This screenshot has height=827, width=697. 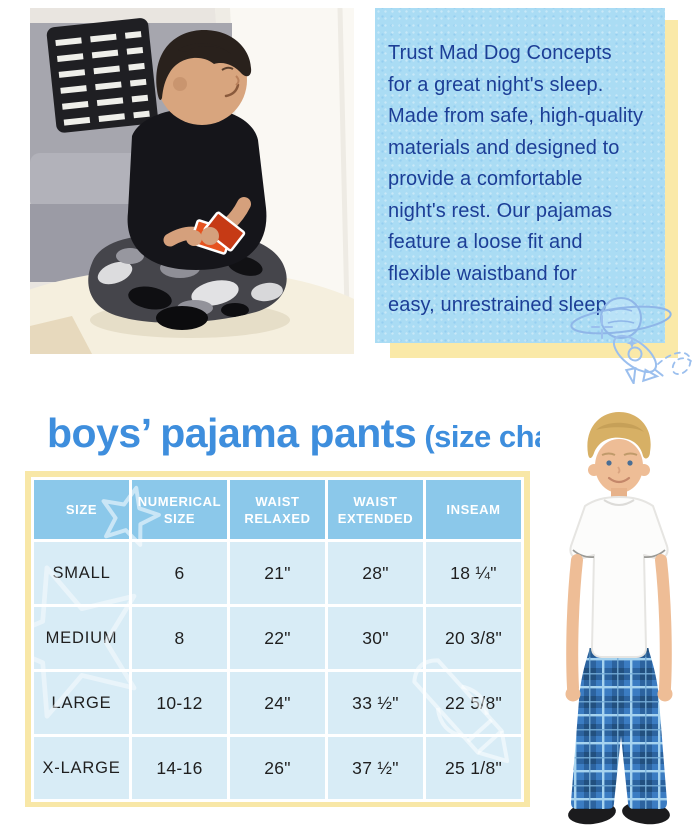 What do you see at coordinates (81, 703) in the screenshot?
I see `cell: LARGE` at bounding box center [81, 703].